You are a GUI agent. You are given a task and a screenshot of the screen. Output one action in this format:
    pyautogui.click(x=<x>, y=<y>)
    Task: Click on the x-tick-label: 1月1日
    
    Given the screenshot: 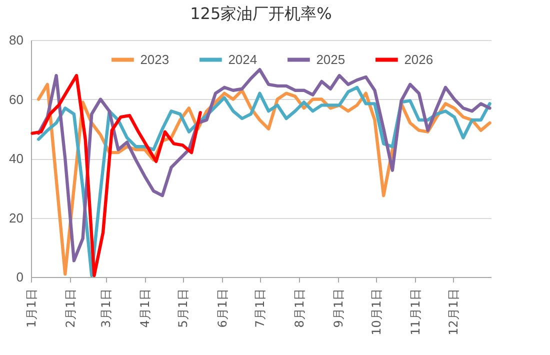 What is the action you would take?
    pyautogui.click(x=31, y=308)
    